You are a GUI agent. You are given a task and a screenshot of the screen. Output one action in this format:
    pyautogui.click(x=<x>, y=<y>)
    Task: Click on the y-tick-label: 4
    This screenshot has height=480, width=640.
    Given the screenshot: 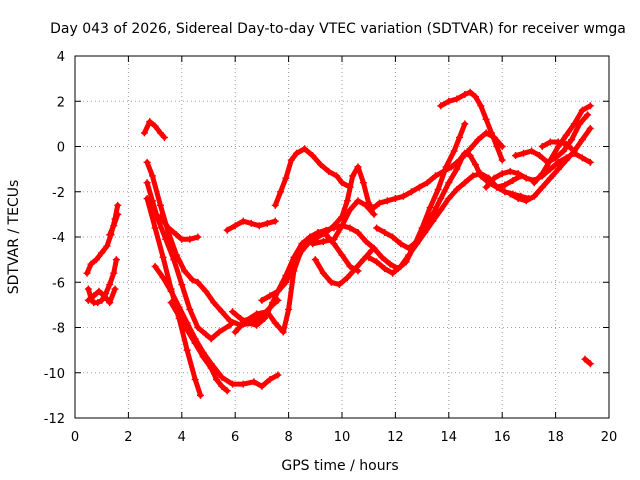 What is the action you would take?
    pyautogui.click(x=61, y=57)
    